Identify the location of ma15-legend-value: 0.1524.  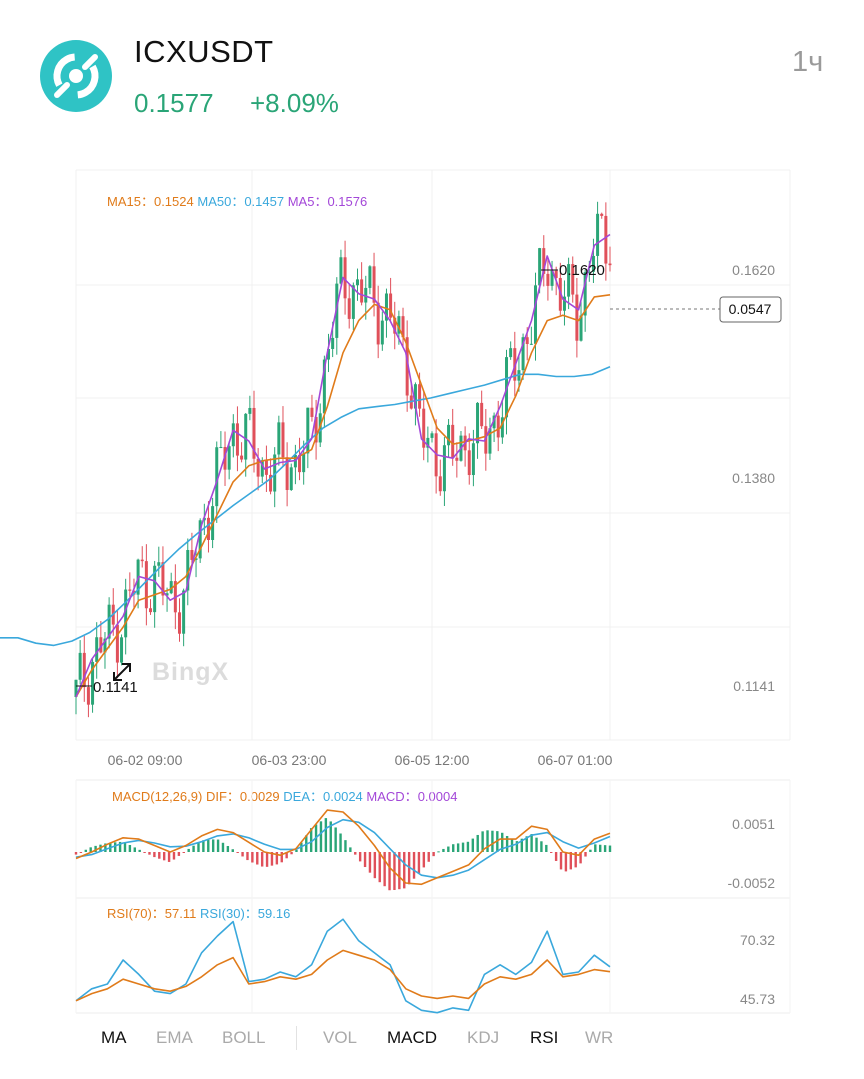
(173, 201).